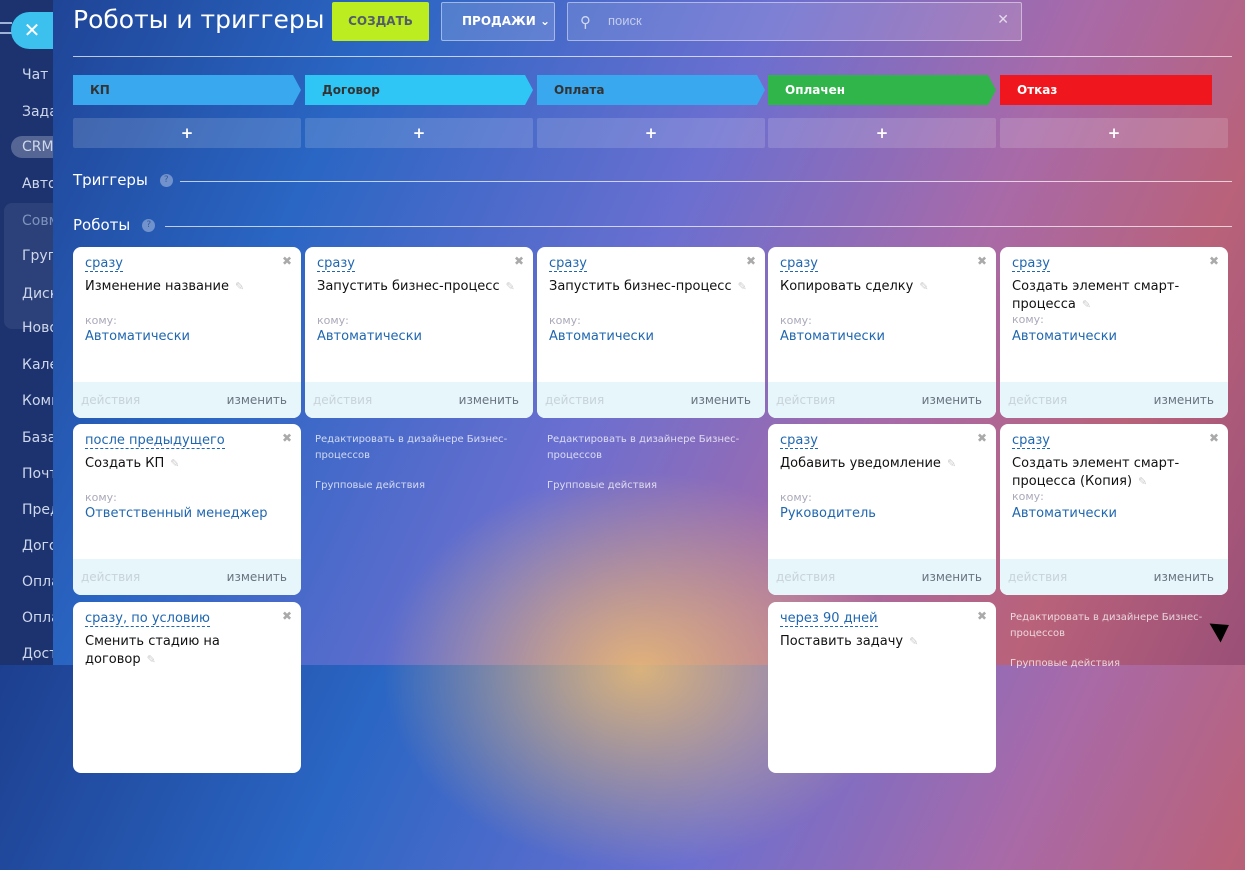  Describe the element at coordinates (380, 21) in the screenshot. I see `create-button: СОЗДАТЬ` at that location.